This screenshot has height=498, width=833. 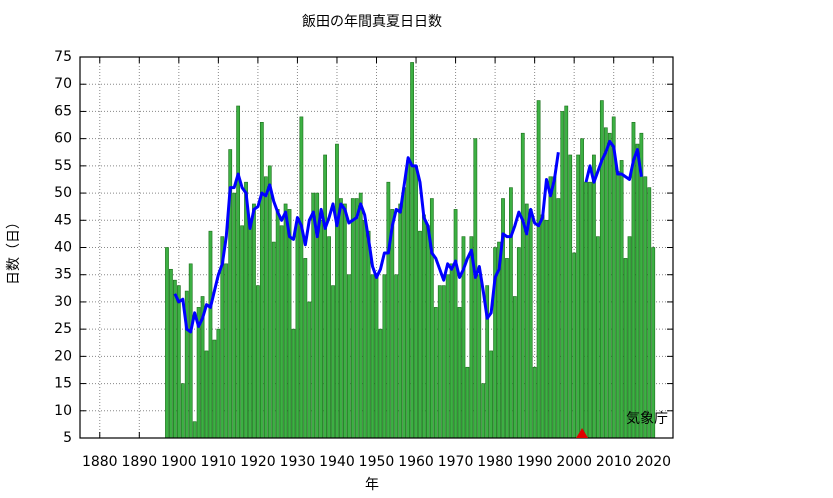 I want to click on y-tick-label: 75, so click(x=63, y=57).